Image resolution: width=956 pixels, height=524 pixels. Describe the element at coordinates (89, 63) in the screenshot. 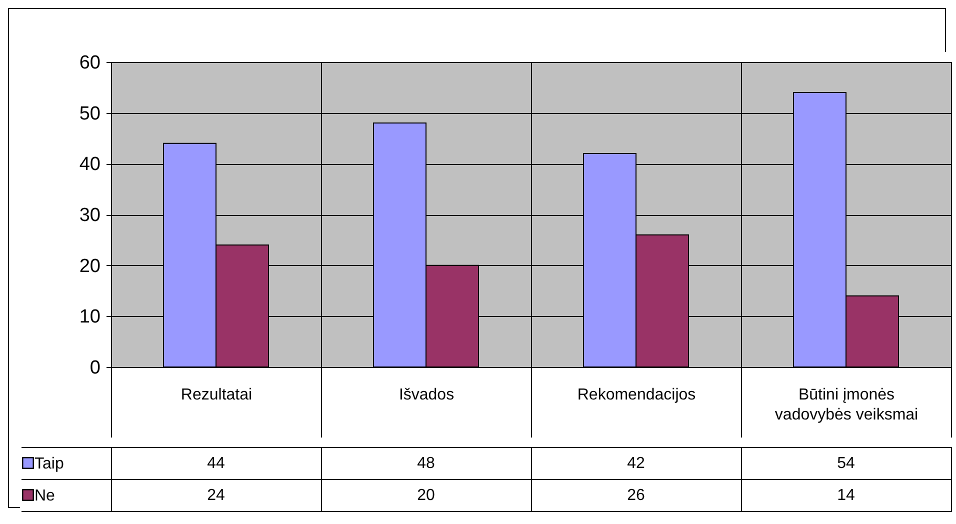

I see `y-tick-label: 60` at that location.